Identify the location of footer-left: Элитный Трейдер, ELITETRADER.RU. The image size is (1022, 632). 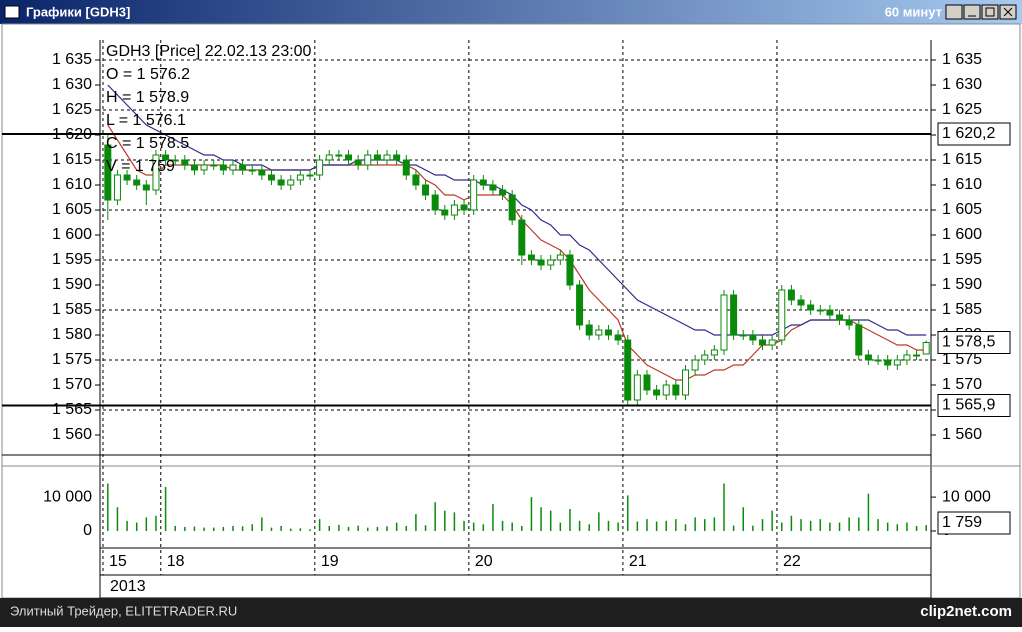
(123, 610).